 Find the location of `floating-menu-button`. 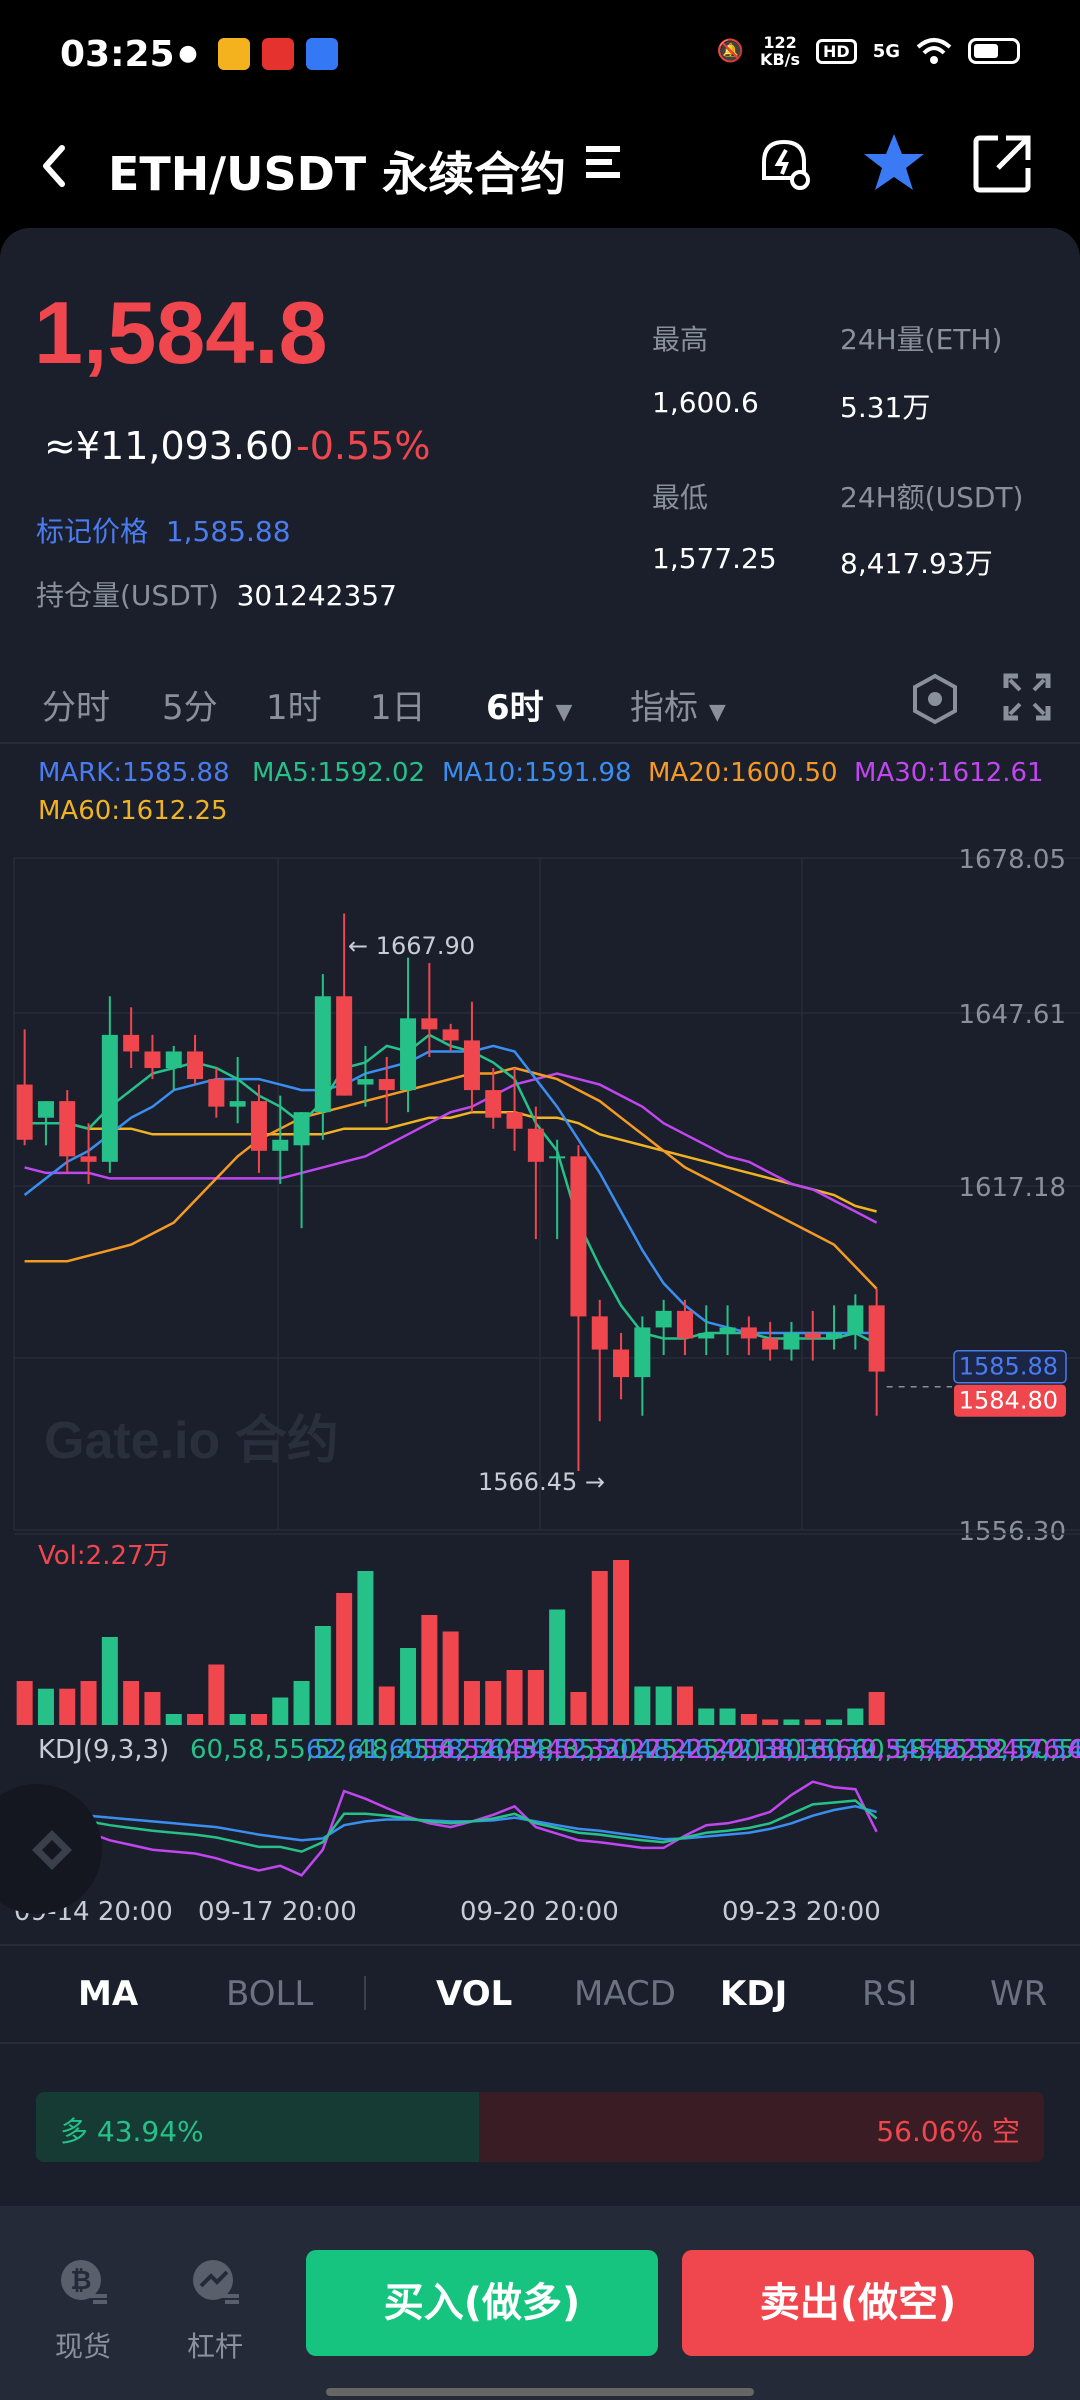

floating-menu-button is located at coordinates (51, 1849).